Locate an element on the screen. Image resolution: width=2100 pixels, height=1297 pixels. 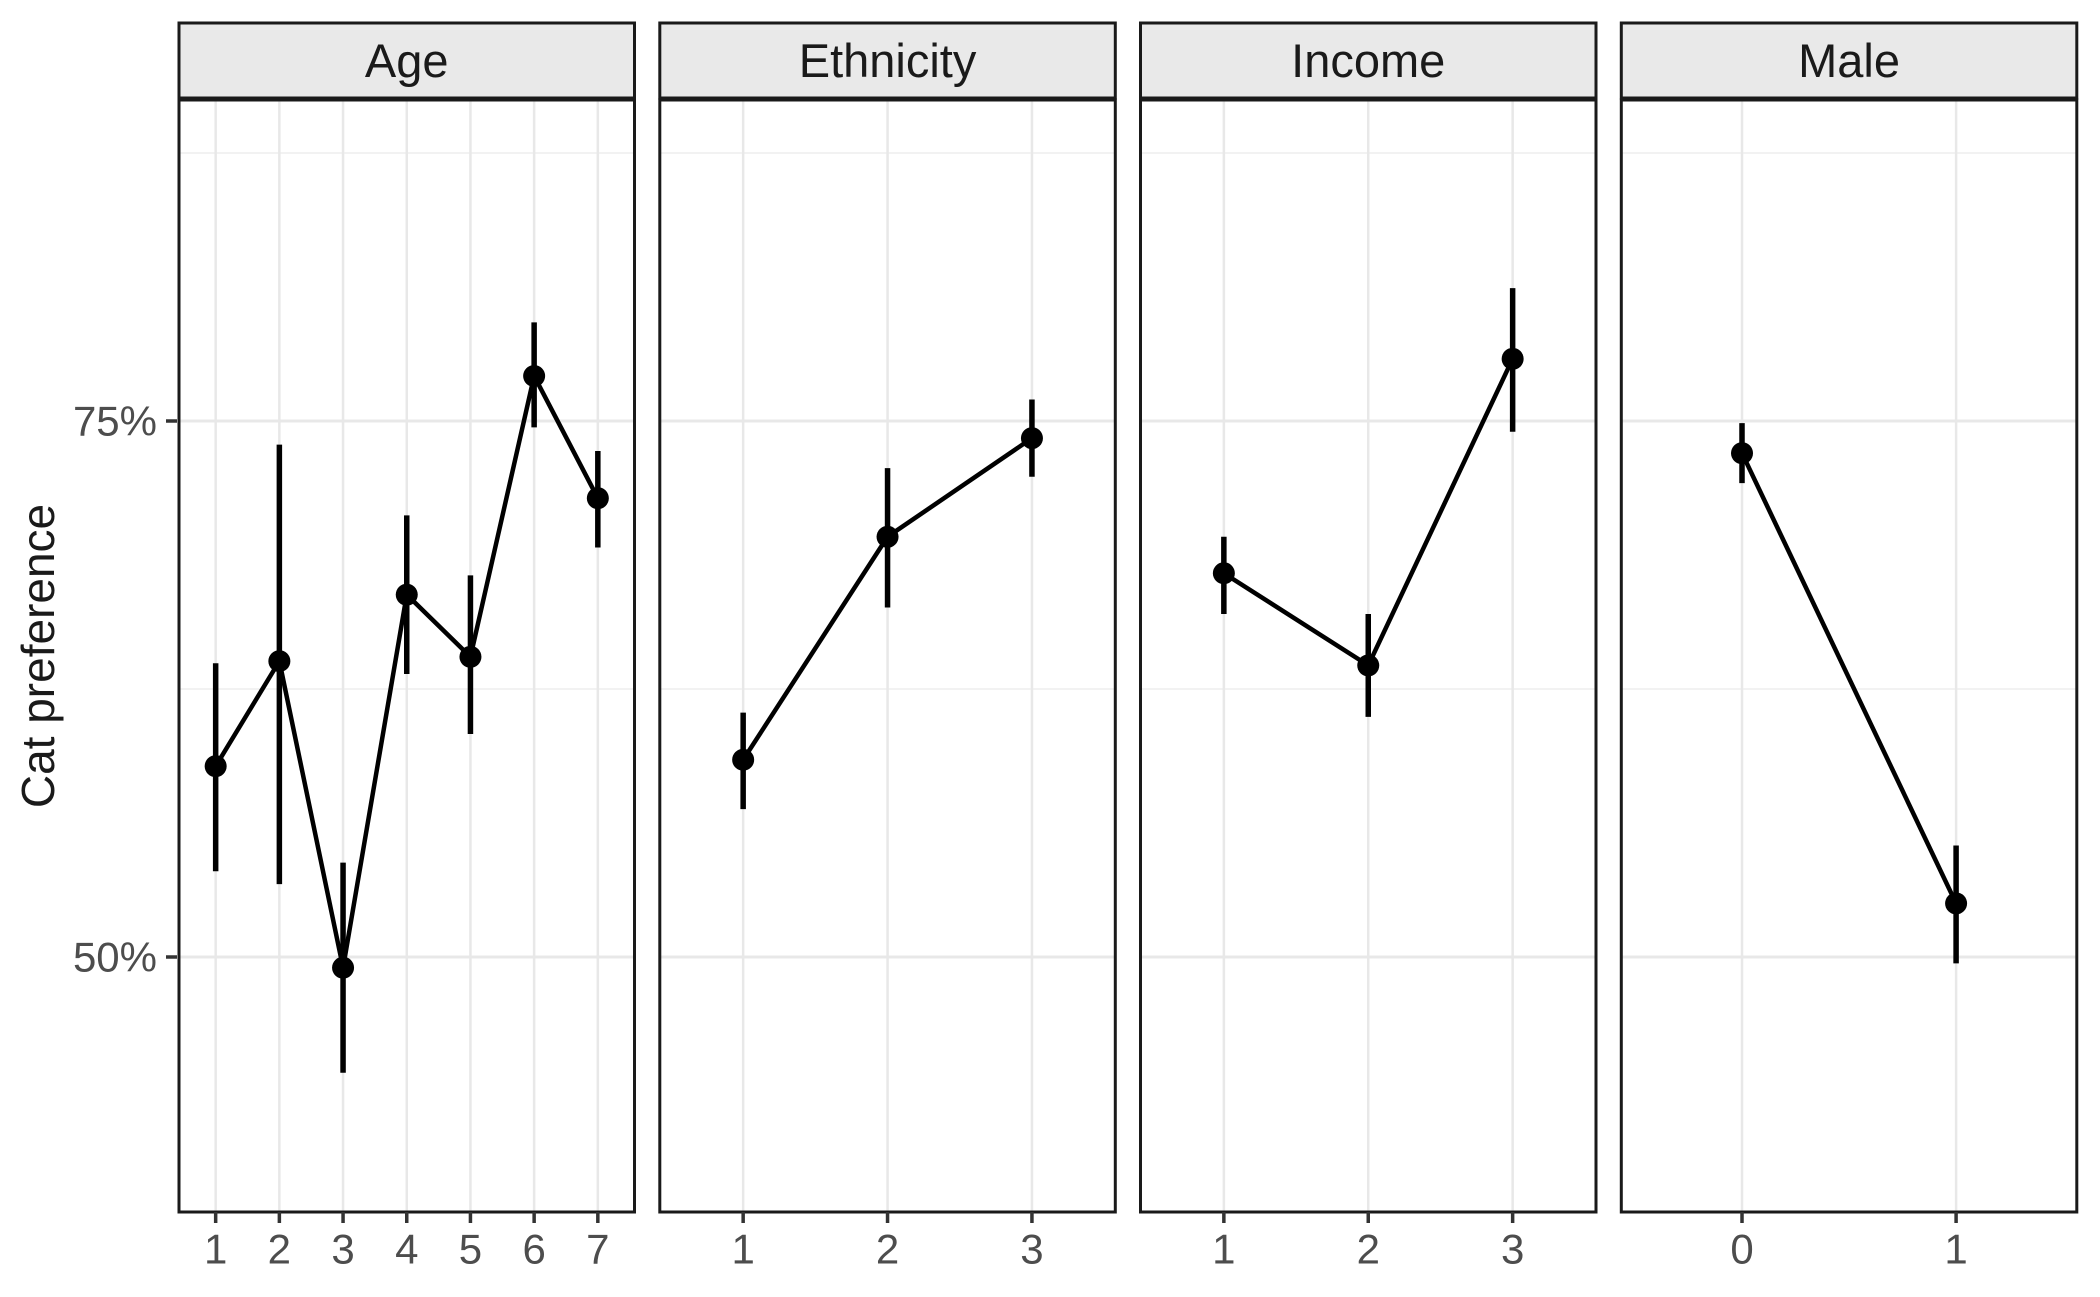
y-axis-tick-label: 75% is located at coordinates (115, 421).